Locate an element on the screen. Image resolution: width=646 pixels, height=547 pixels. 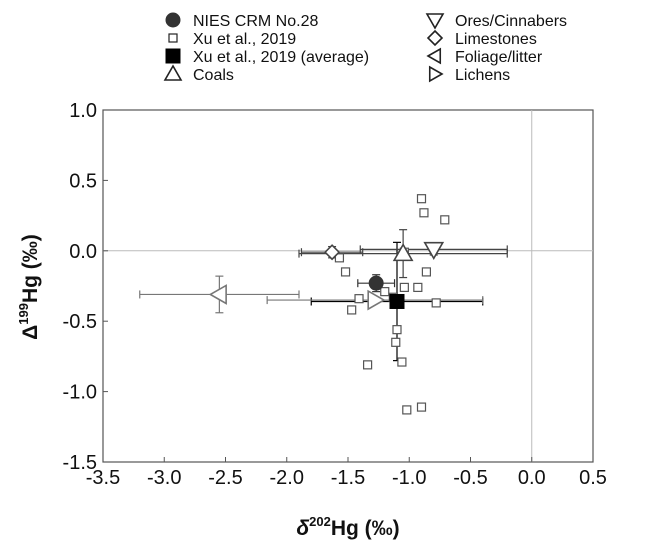
x-tick-label: -1.0 is located at coordinates (409, 478).